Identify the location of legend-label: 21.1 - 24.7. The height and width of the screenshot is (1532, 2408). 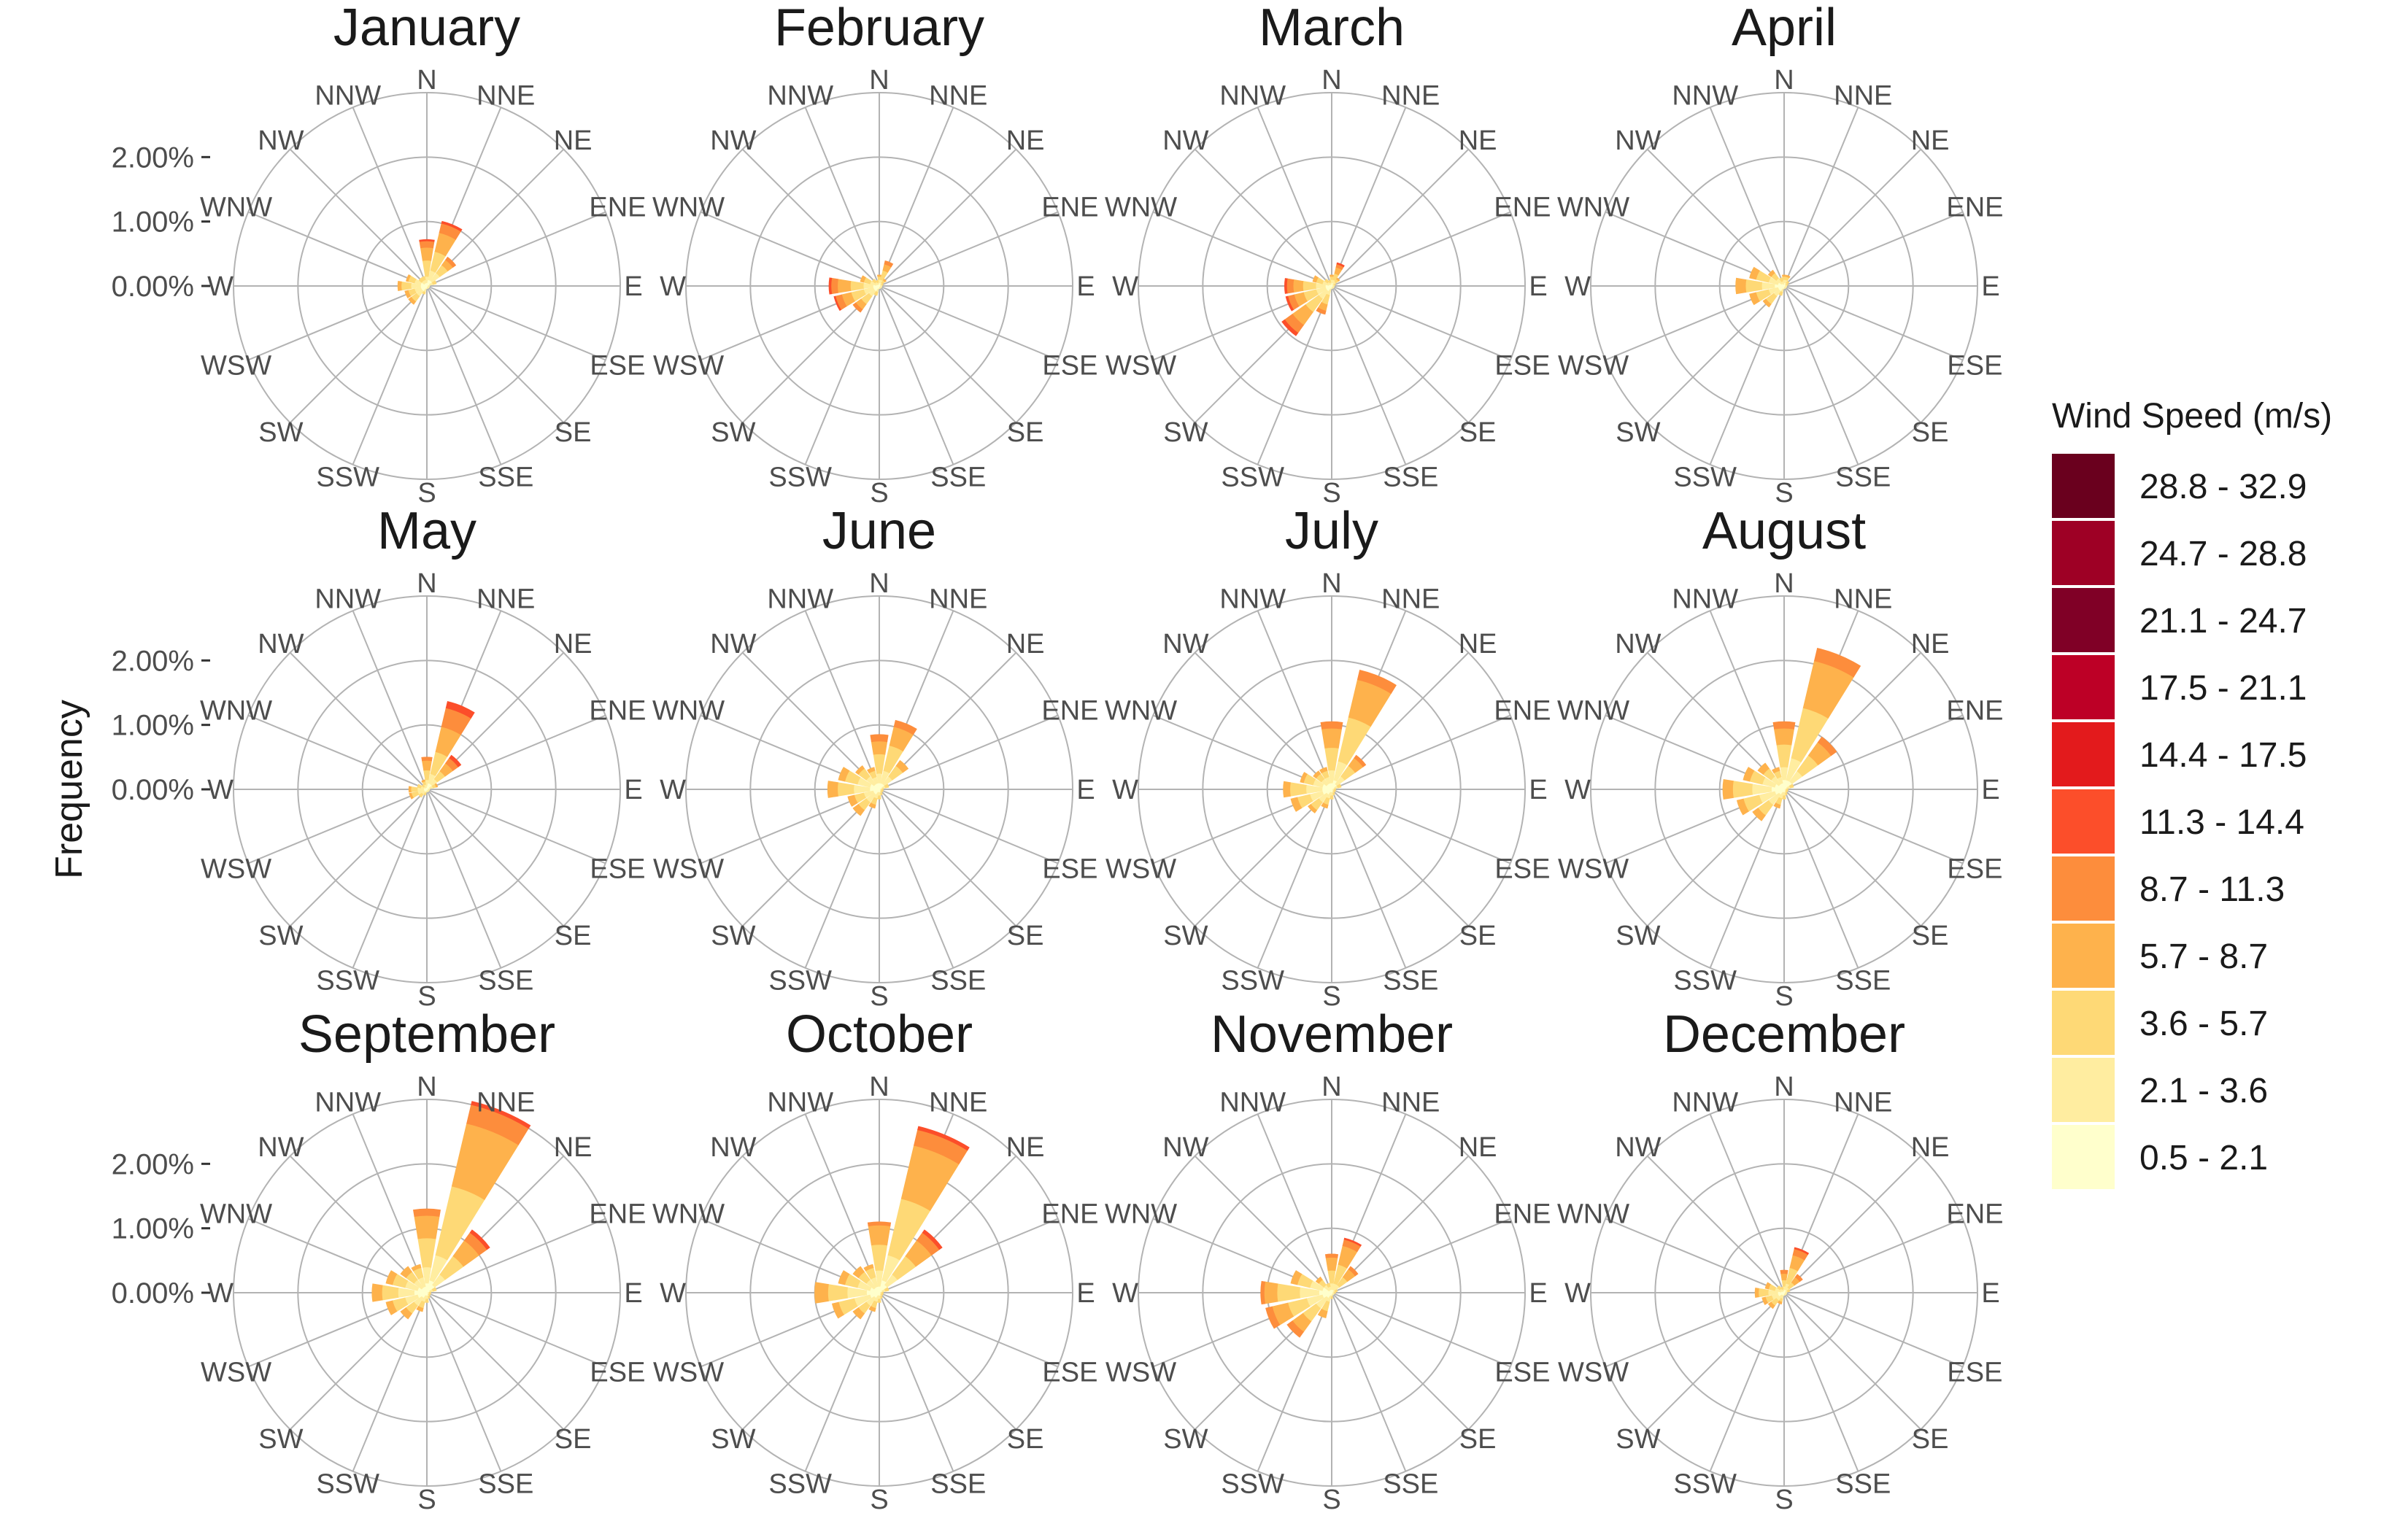
(2223, 622).